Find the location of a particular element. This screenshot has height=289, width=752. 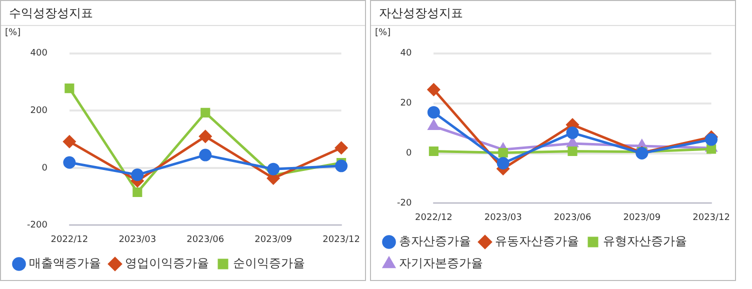

y-tick-label: -20 is located at coordinates (404, 203).